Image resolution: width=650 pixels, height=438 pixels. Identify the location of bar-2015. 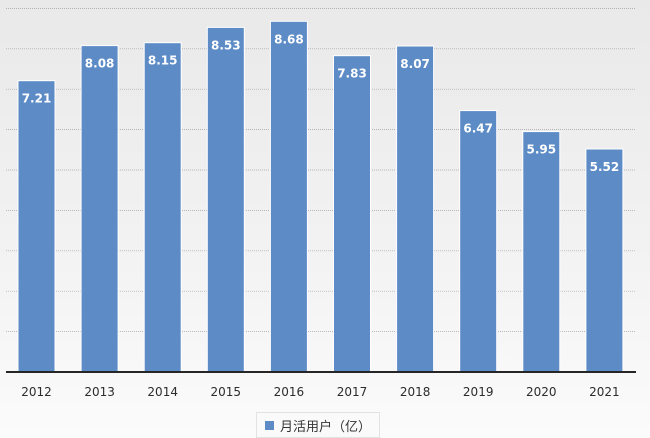
(225, 199).